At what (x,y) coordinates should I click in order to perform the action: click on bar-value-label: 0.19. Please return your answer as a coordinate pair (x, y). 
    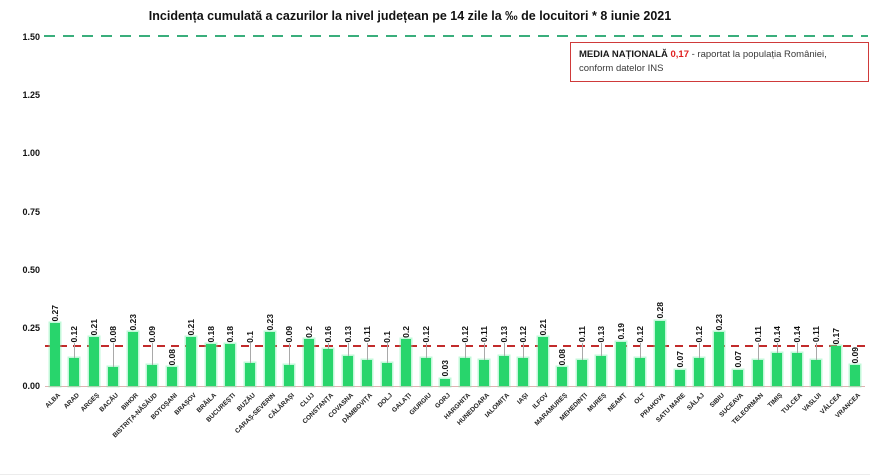
    Looking at the image, I should click on (620, 331).